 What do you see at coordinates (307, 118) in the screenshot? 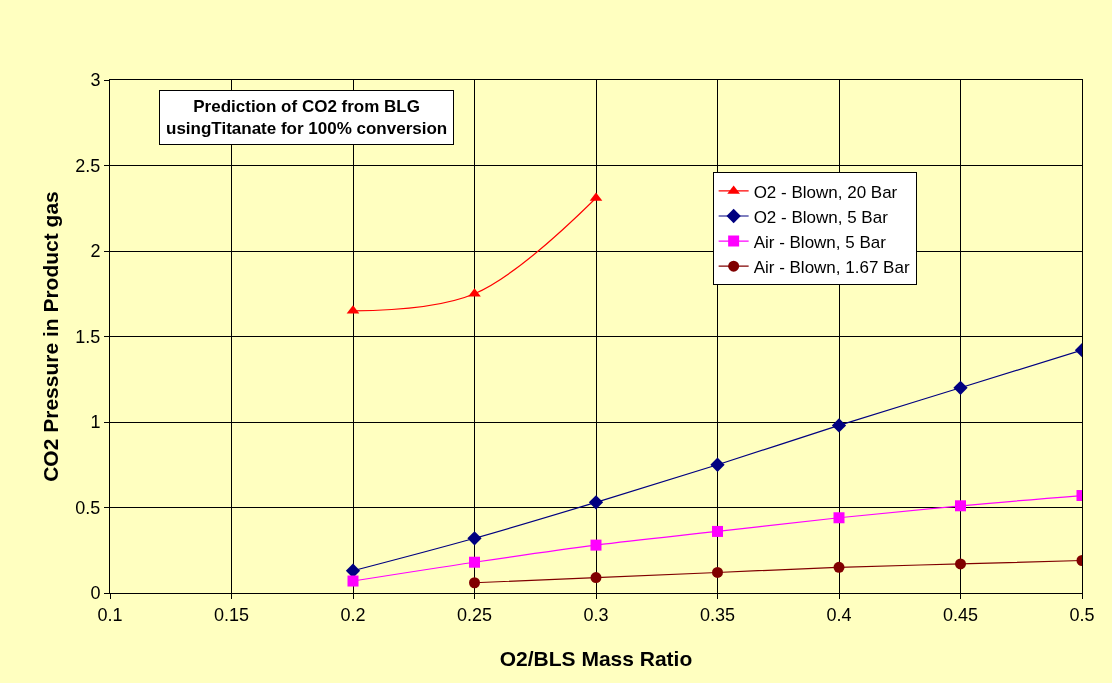
I see `annotation: Prediction of CO2 from BLG usingTitanate for 100% conversion` at bounding box center [307, 118].